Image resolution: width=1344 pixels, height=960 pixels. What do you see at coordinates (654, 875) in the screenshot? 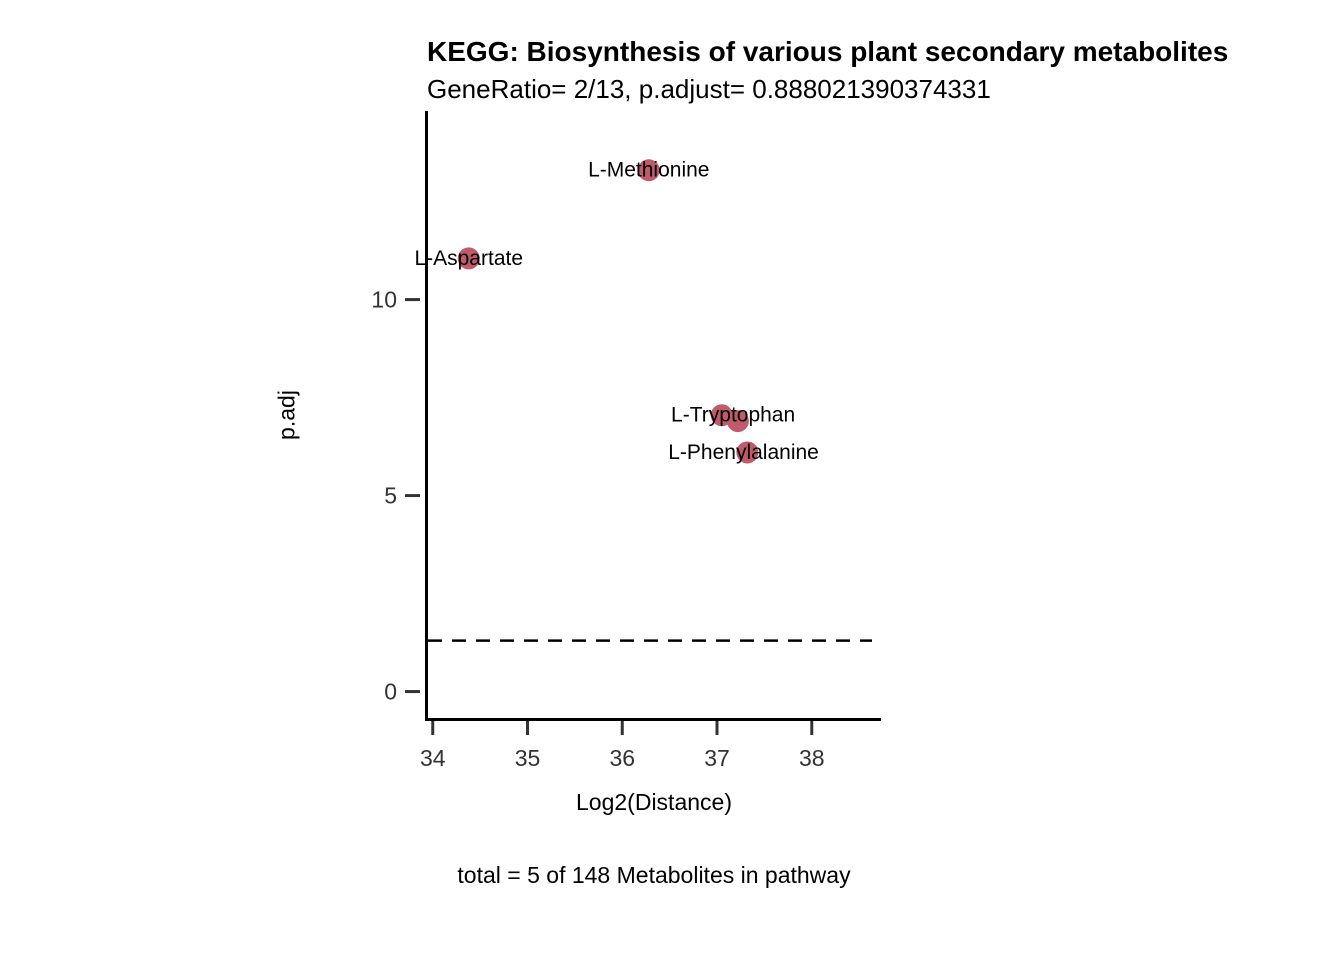
I see `chart-caption: total = 5 of 148 Metabolites in pathway` at bounding box center [654, 875].